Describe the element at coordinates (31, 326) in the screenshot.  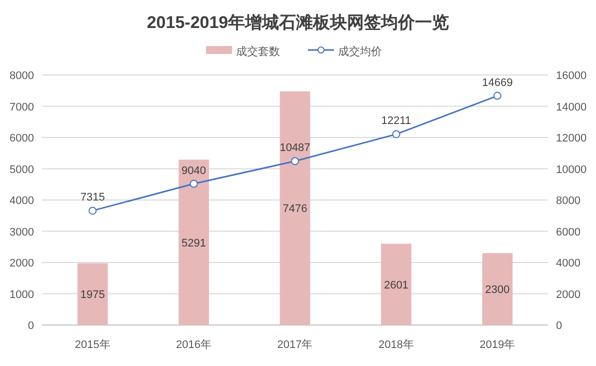
I see `y-tick-label: 0` at that location.